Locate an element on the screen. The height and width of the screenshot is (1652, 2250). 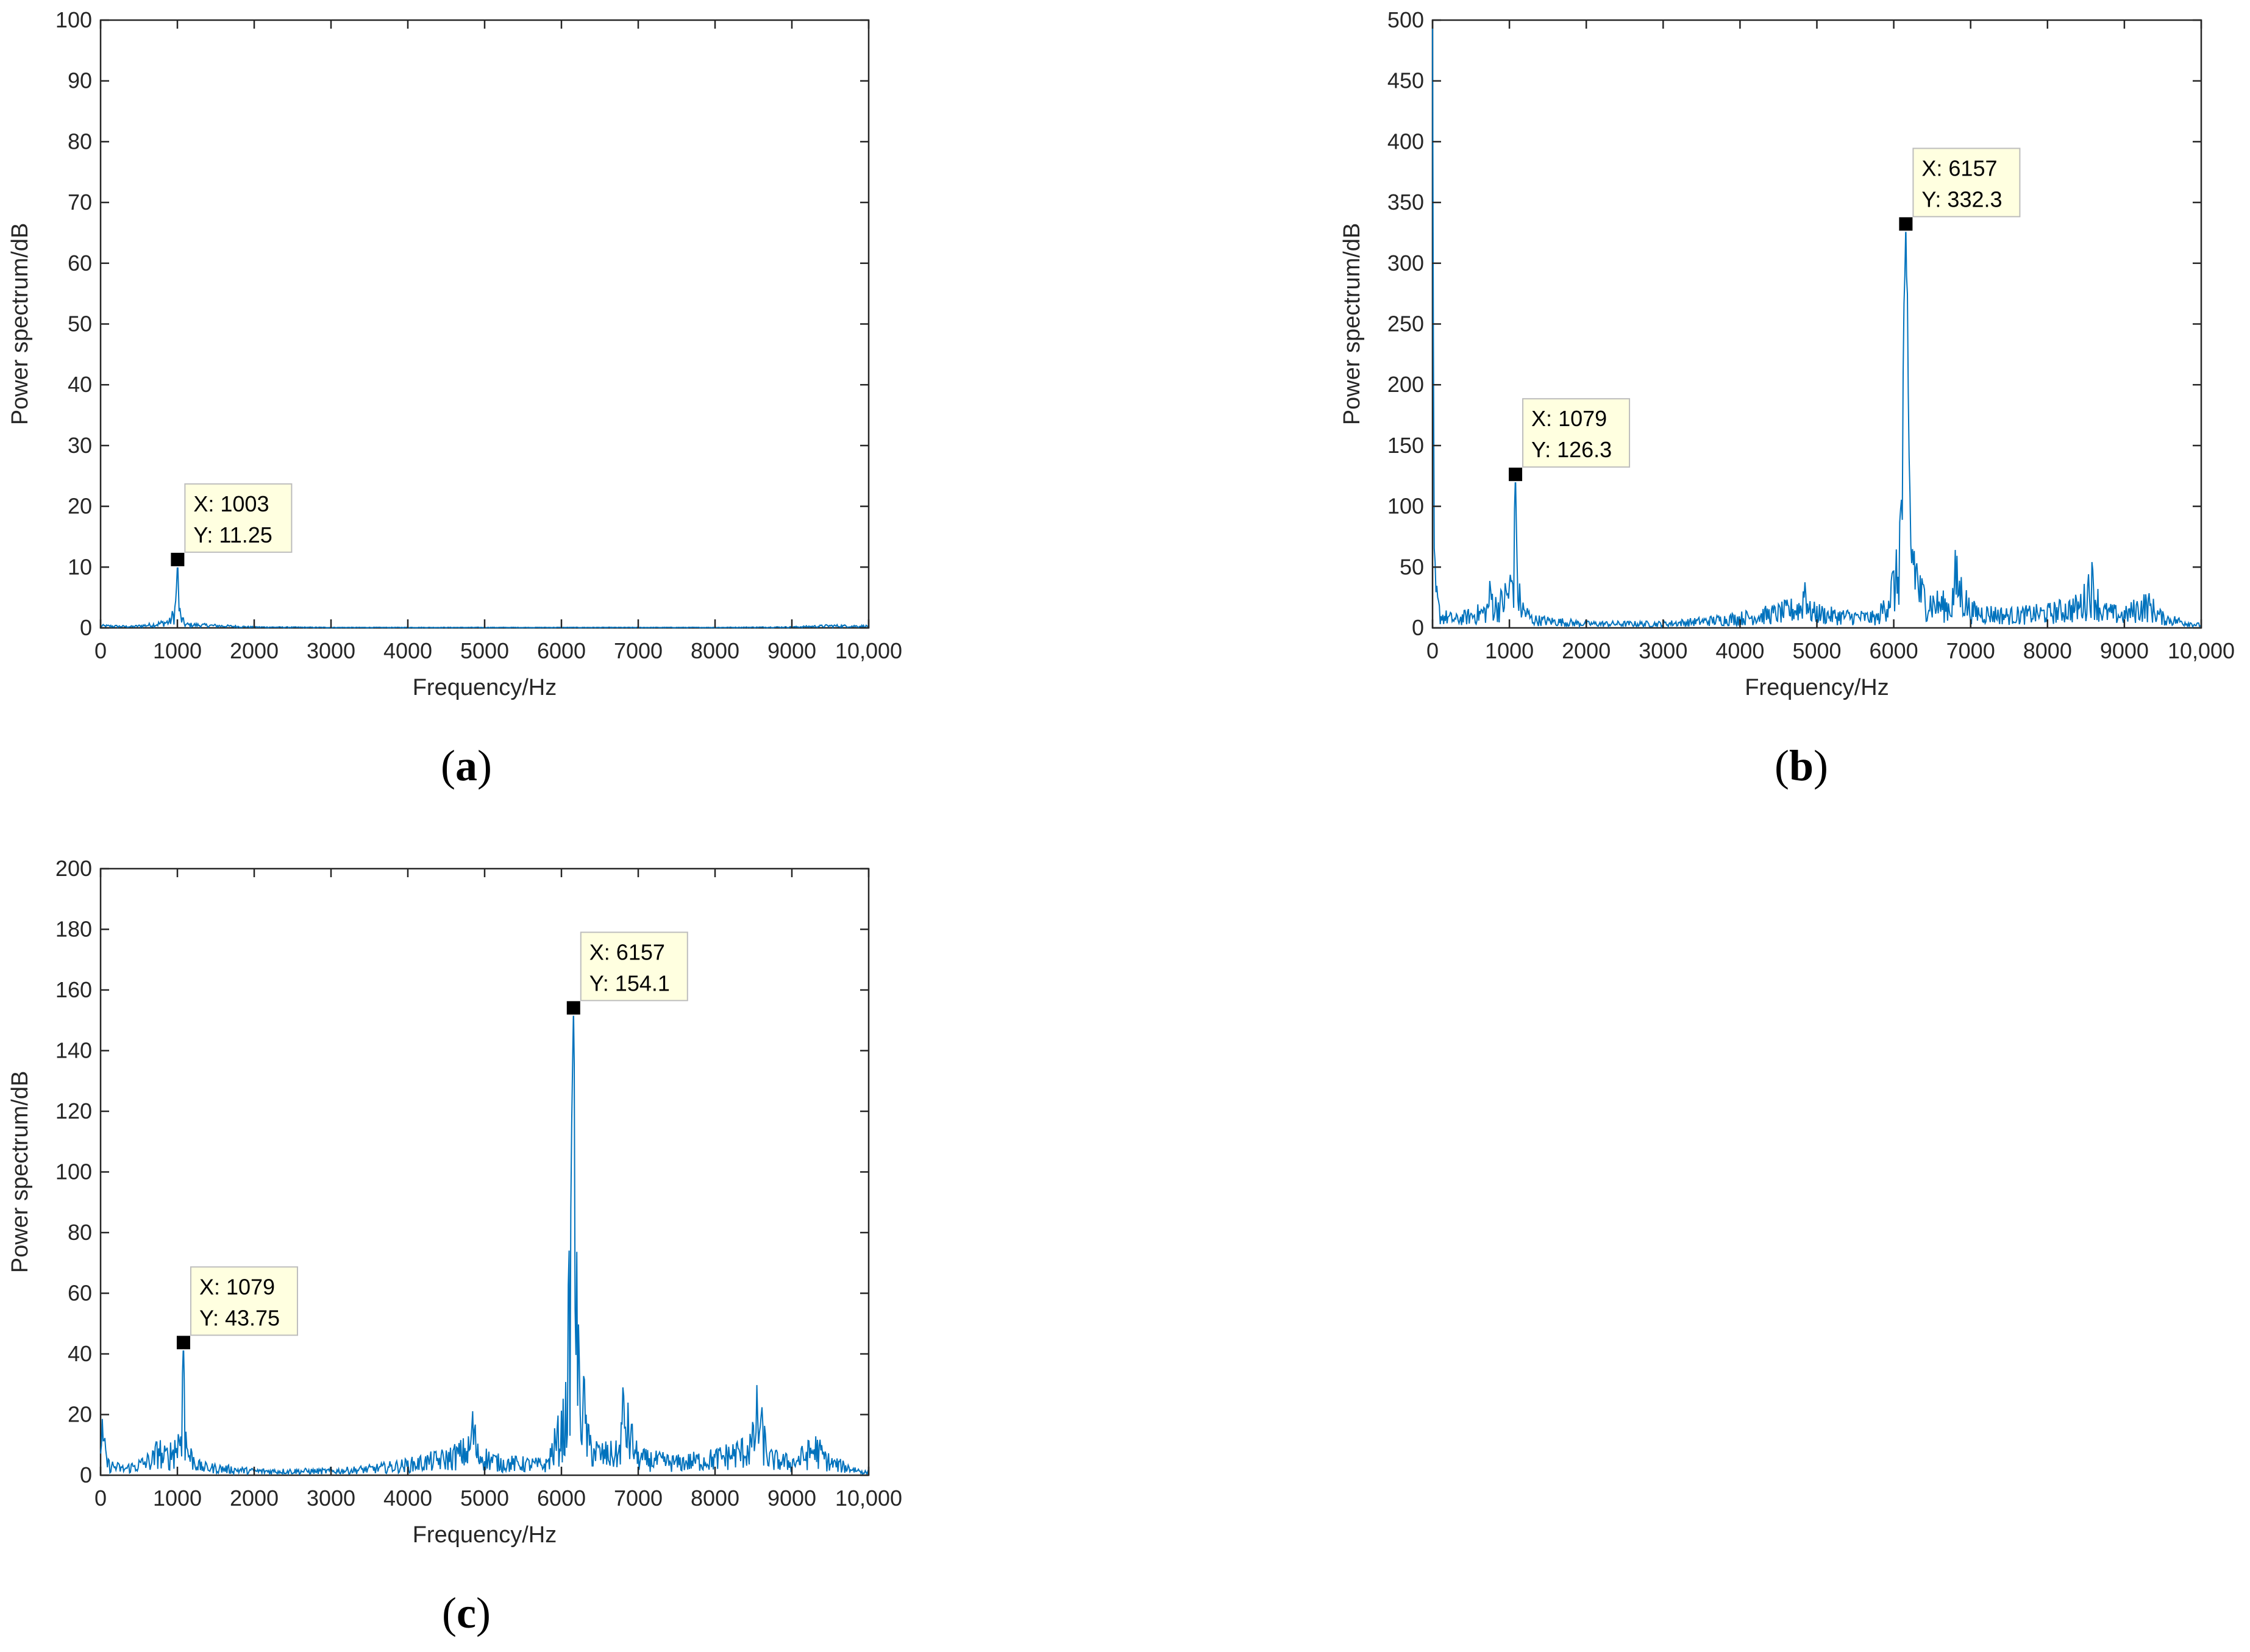
panel-label-letter: c is located at coordinates (466, 1613).